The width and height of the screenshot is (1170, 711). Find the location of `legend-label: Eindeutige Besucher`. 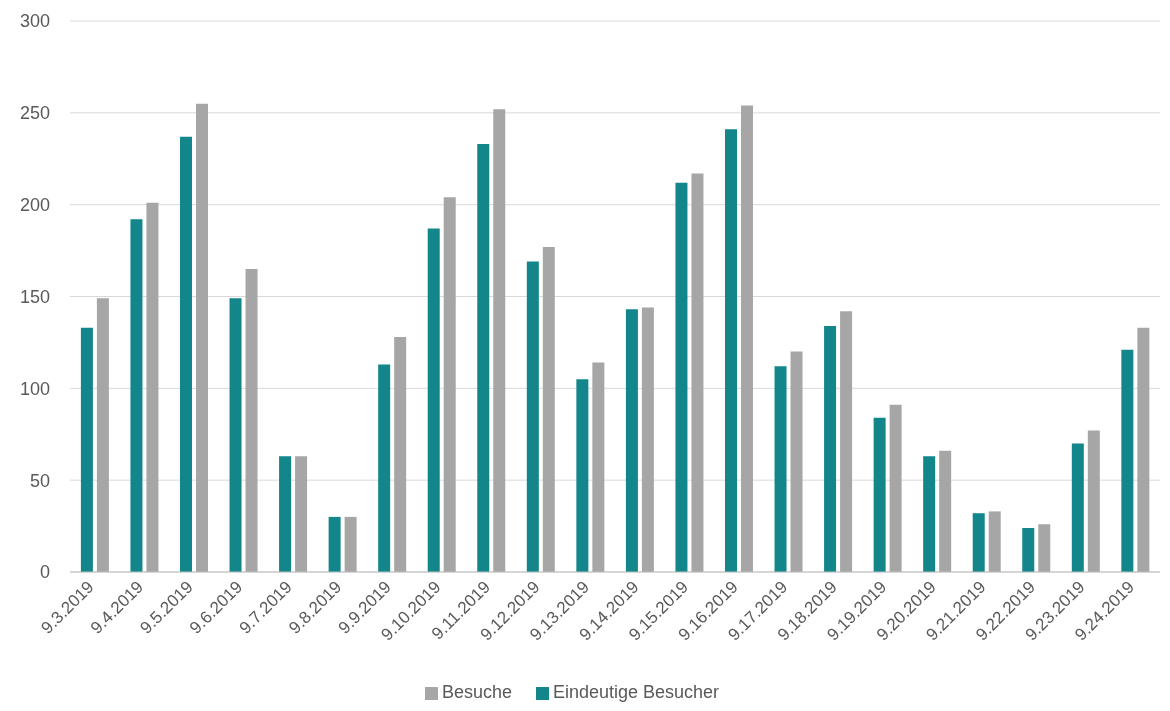

legend-label: Eindeutige Besucher is located at coordinates (636, 692).